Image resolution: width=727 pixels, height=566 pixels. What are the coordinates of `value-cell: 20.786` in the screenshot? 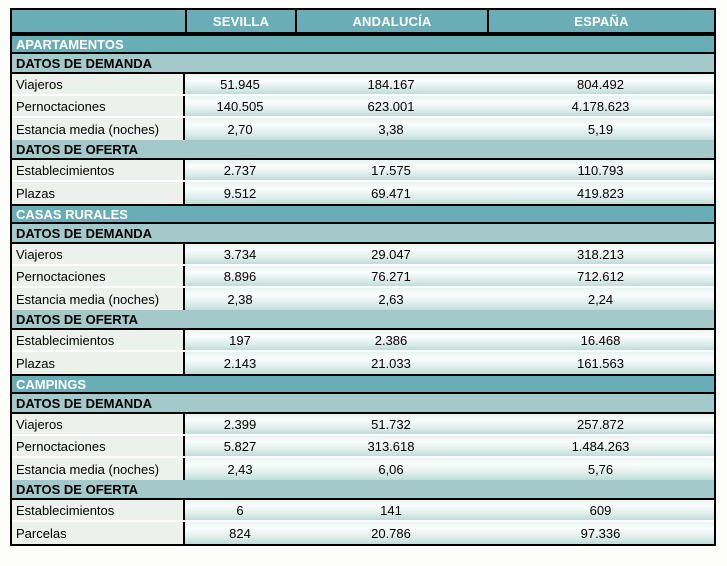 It's located at (391, 533).